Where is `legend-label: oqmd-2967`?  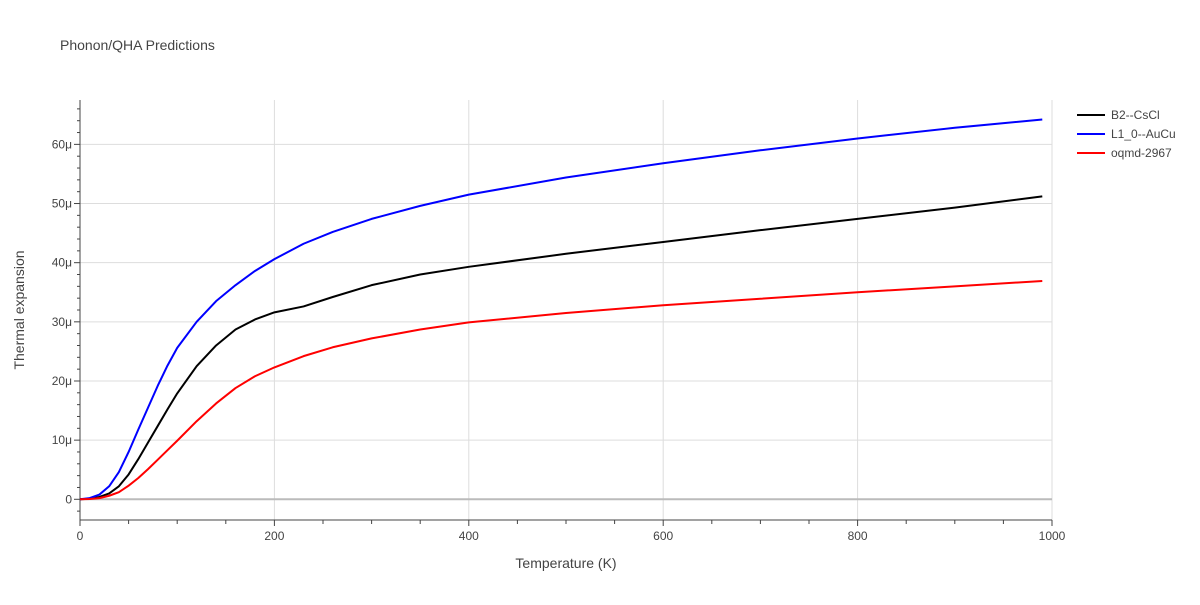
legend-label: oqmd-2967 is located at coordinates (1141, 153).